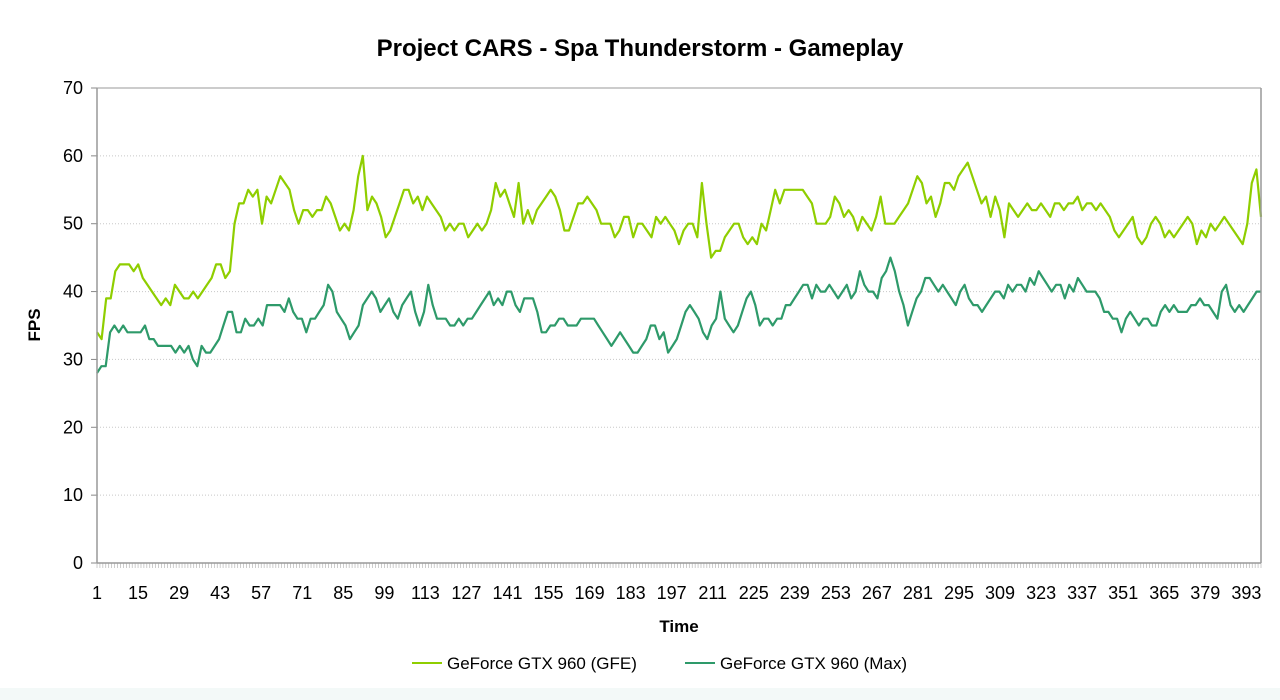 The height and width of the screenshot is (700, 1280). Describe the element at coordinates (384, 593) in the screenshot. I see `x-tick-label: 99` at that location.